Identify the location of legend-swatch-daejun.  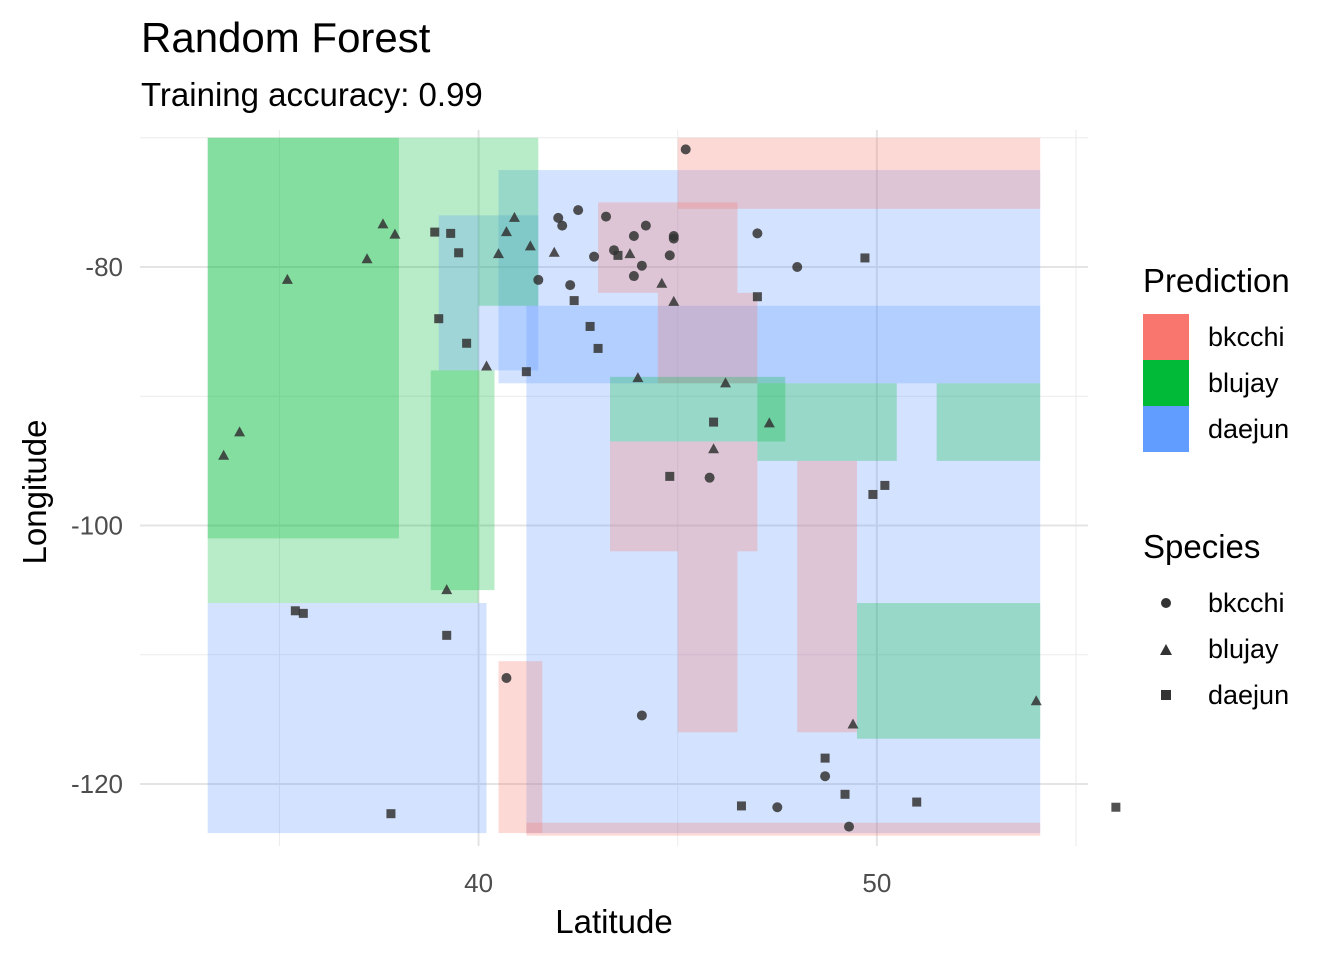
(1166, 429).